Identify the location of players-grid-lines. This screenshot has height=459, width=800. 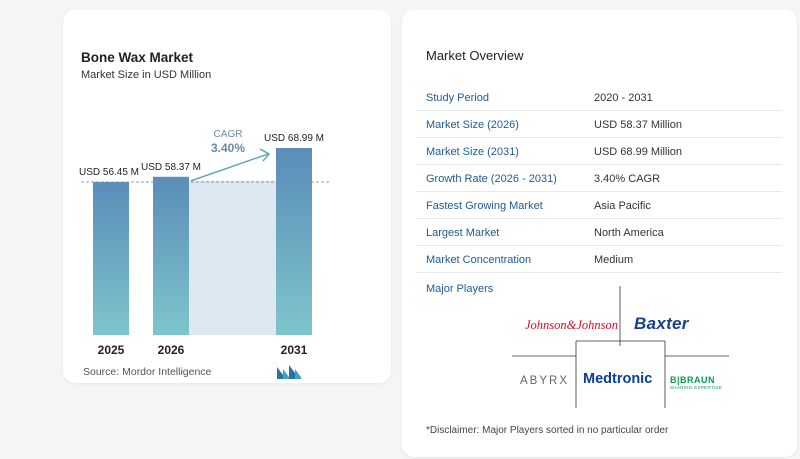
(620, 347).